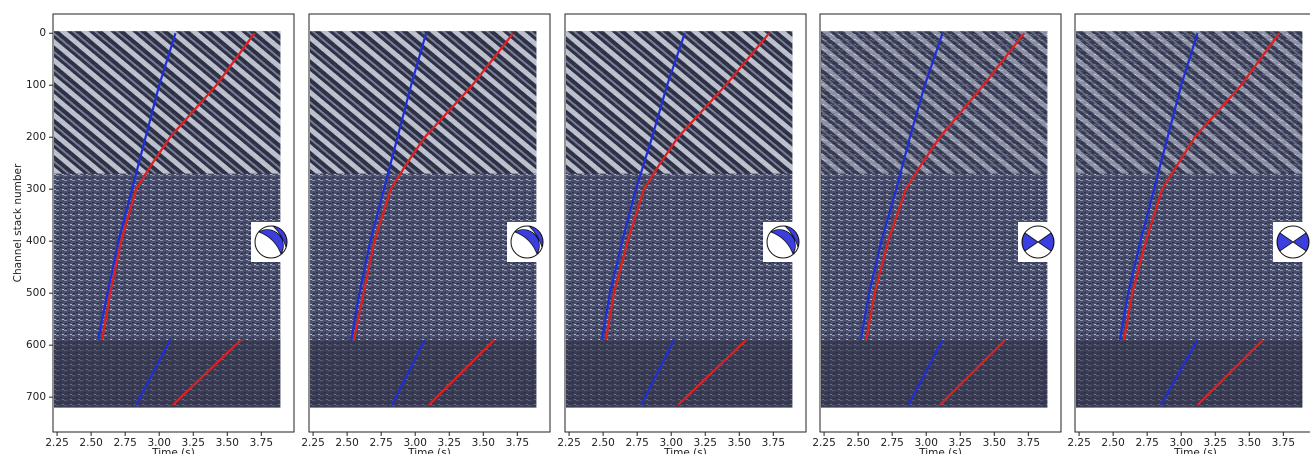  What do you see at coordinates (36, 293) in the screenshot?
I see `y-tick-label: 500` at bounding box center [36, 293].